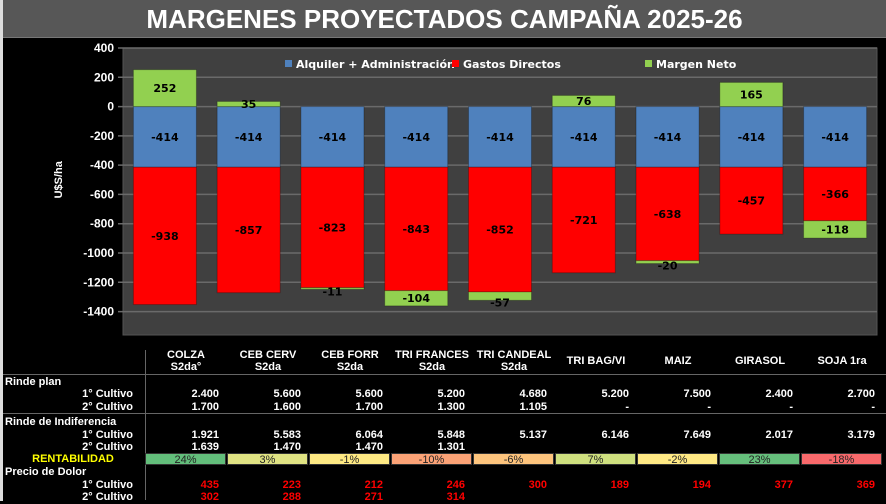 Image resolution: width=886 pixels, height=504 pixels. What do you see at coordinates (375, 64) in the screenshot?
I see `legend-label: Alquiler + Administración` at bounding box center [375, 64].